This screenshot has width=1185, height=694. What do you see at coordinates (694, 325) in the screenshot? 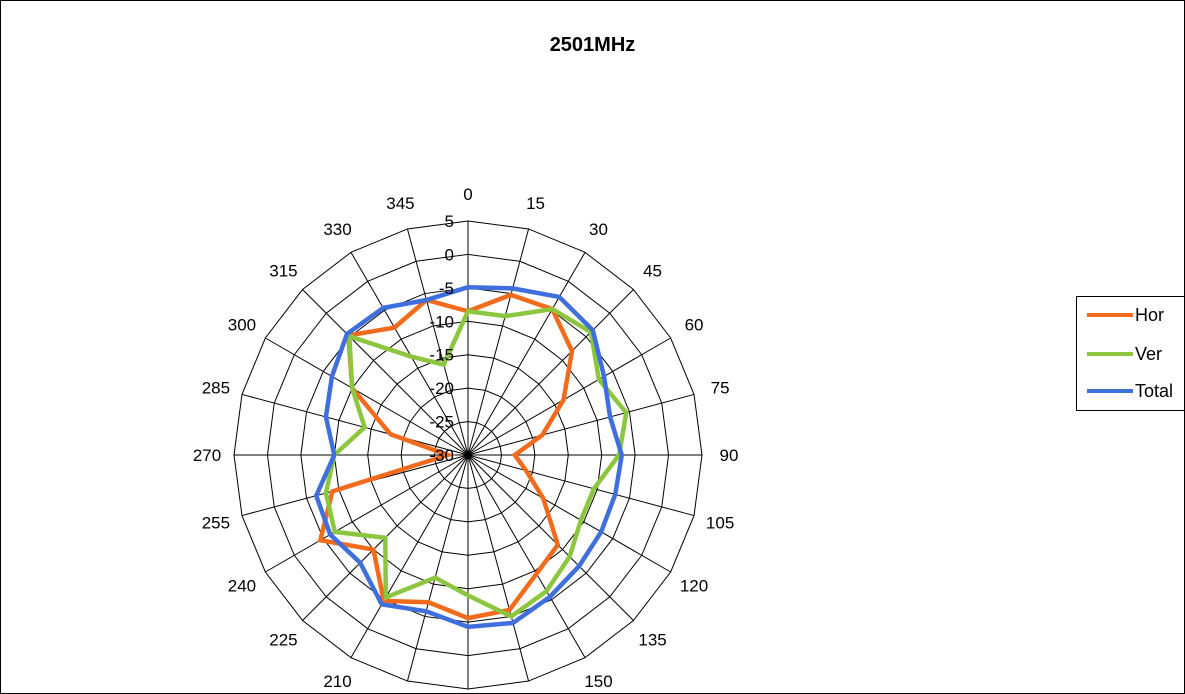
I see `angle-label: 60` at bounding box center [694, 325].